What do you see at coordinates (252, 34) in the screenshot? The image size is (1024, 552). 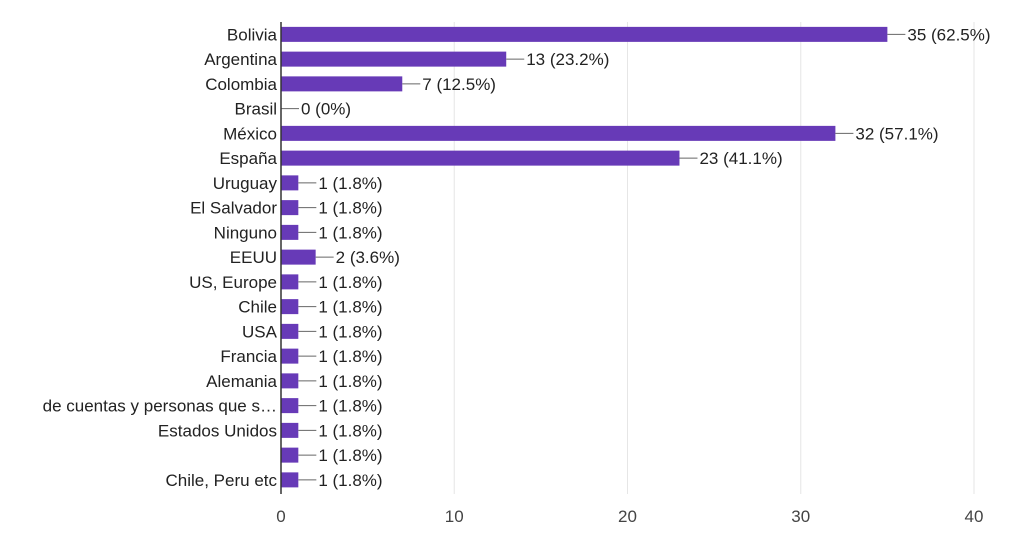 I see `category-label: Bolivia` at bounding box center [252, 34].